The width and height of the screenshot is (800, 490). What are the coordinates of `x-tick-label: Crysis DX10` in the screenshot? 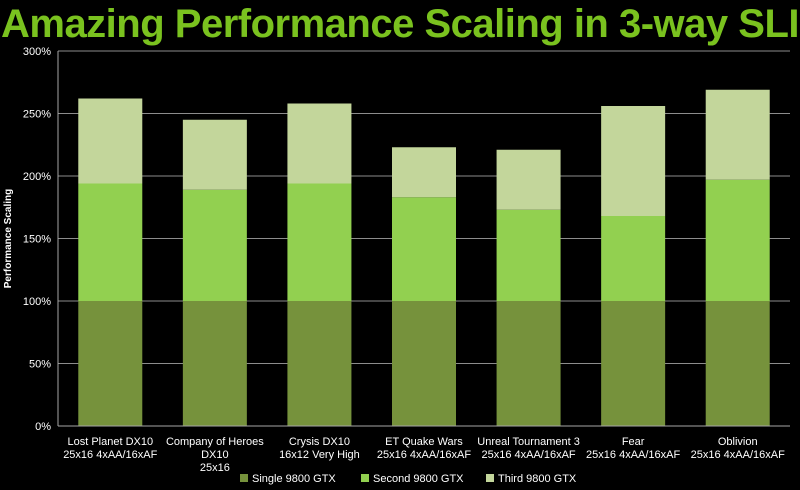 It's located at (319, 442).